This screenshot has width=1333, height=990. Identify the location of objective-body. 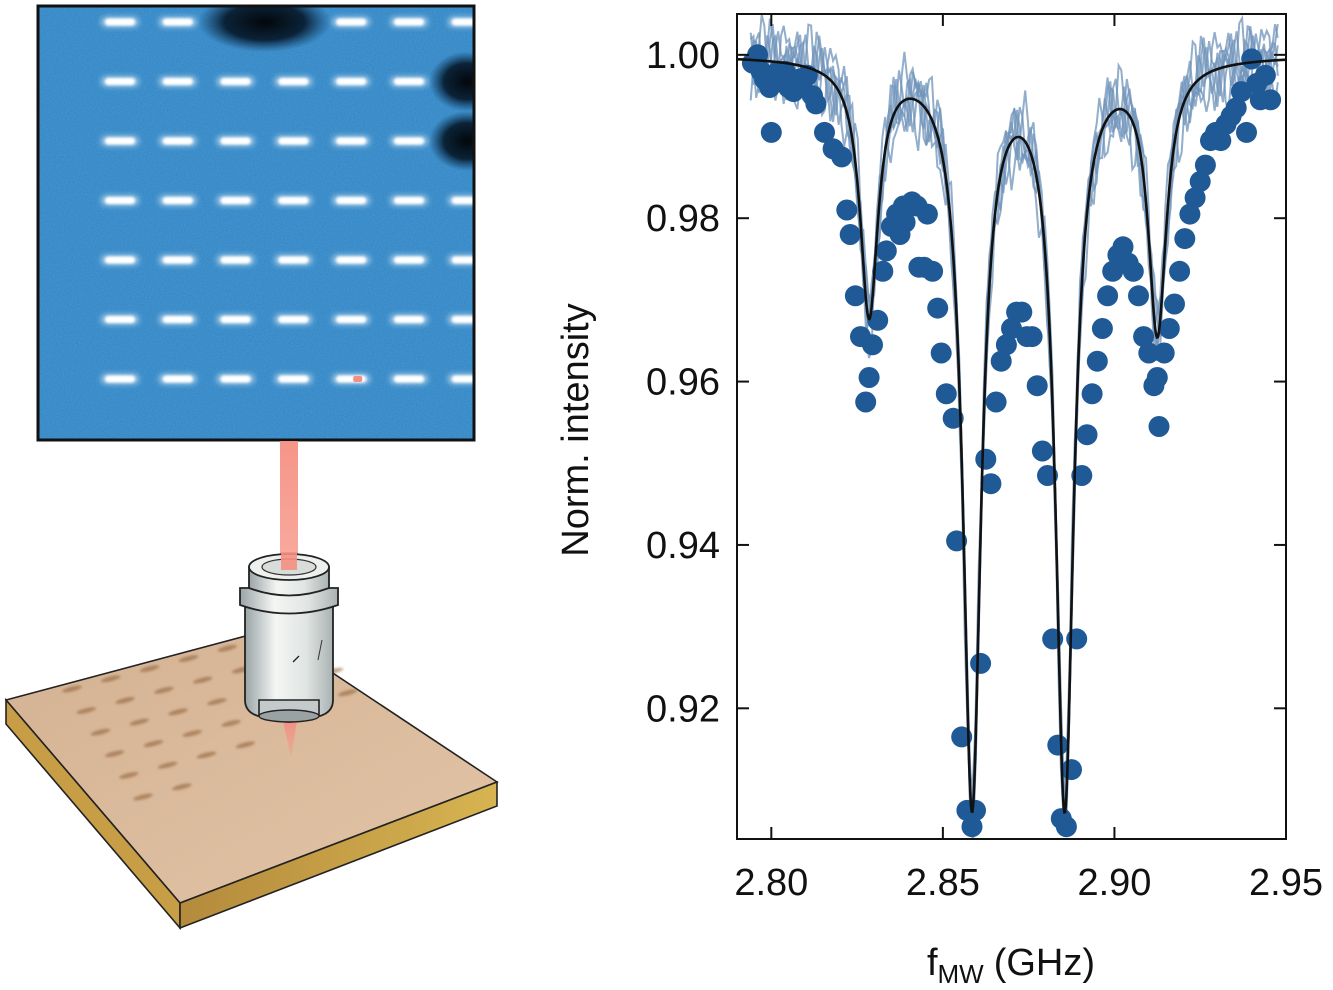
(289, 661).